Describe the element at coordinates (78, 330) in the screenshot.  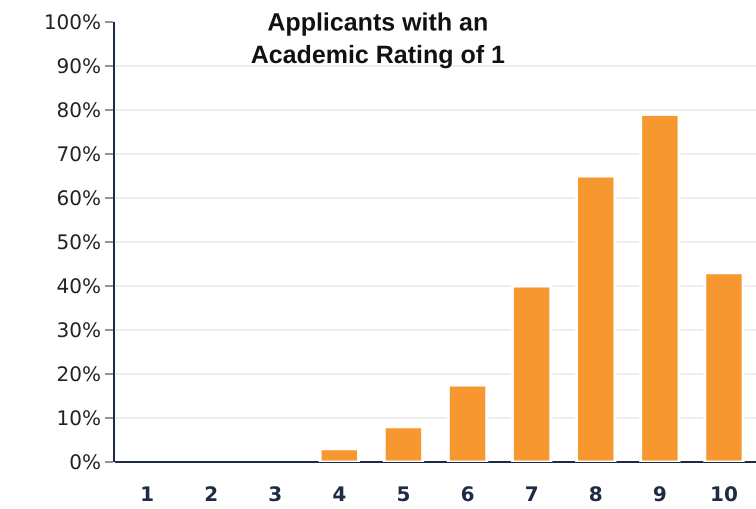
I see `y-tick-label: 30%` at that location.